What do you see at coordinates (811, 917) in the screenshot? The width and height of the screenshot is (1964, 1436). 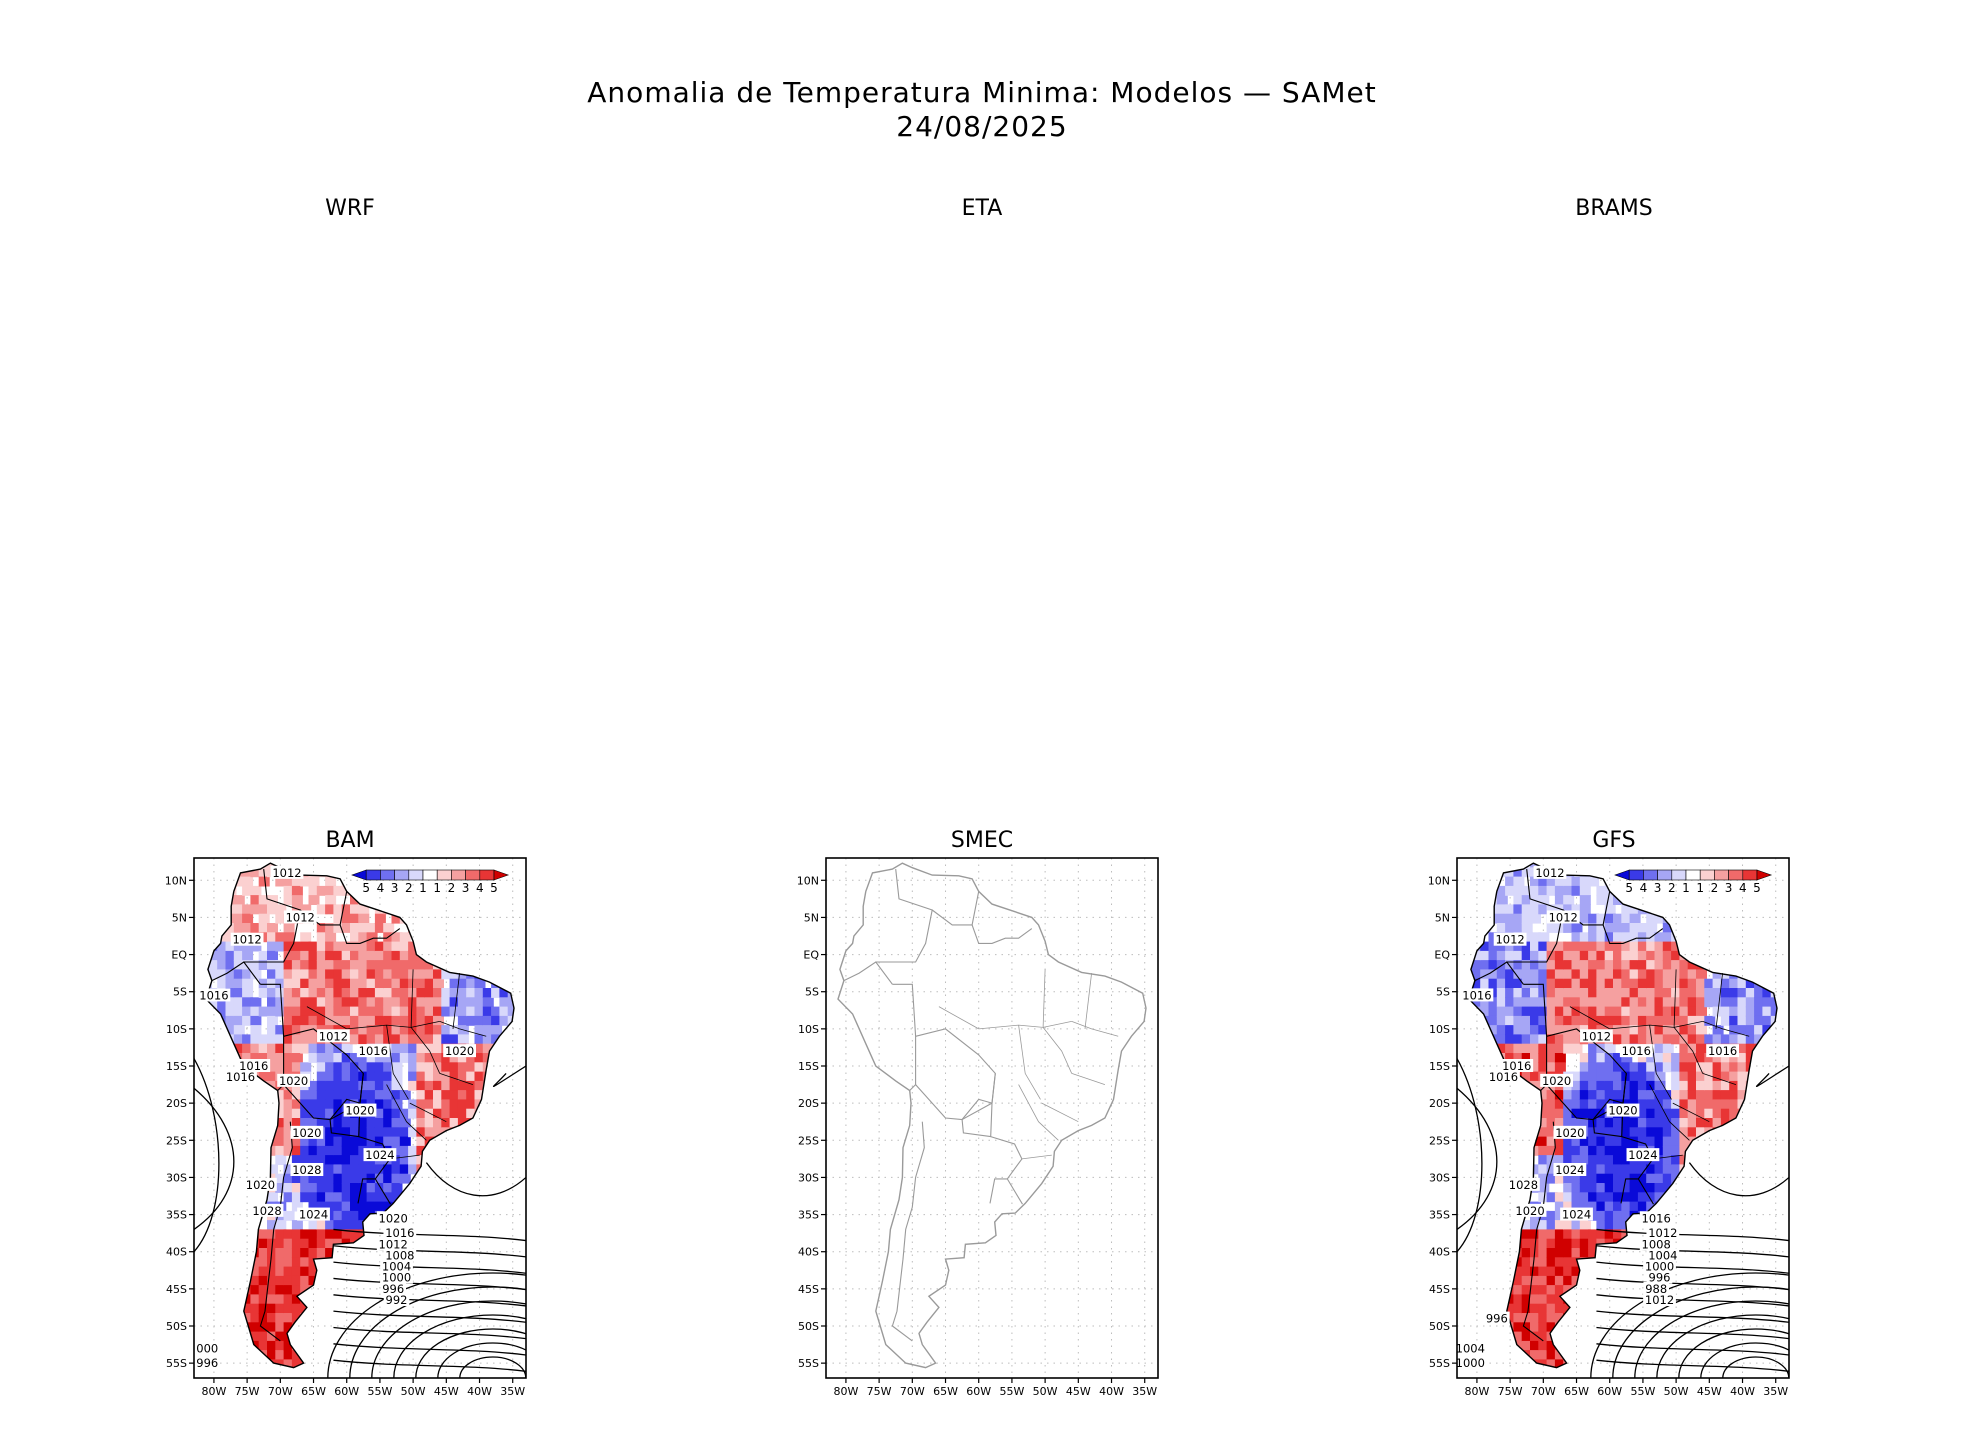 I see `lat-tick-label: 5N` at bounding box center [811, 917].